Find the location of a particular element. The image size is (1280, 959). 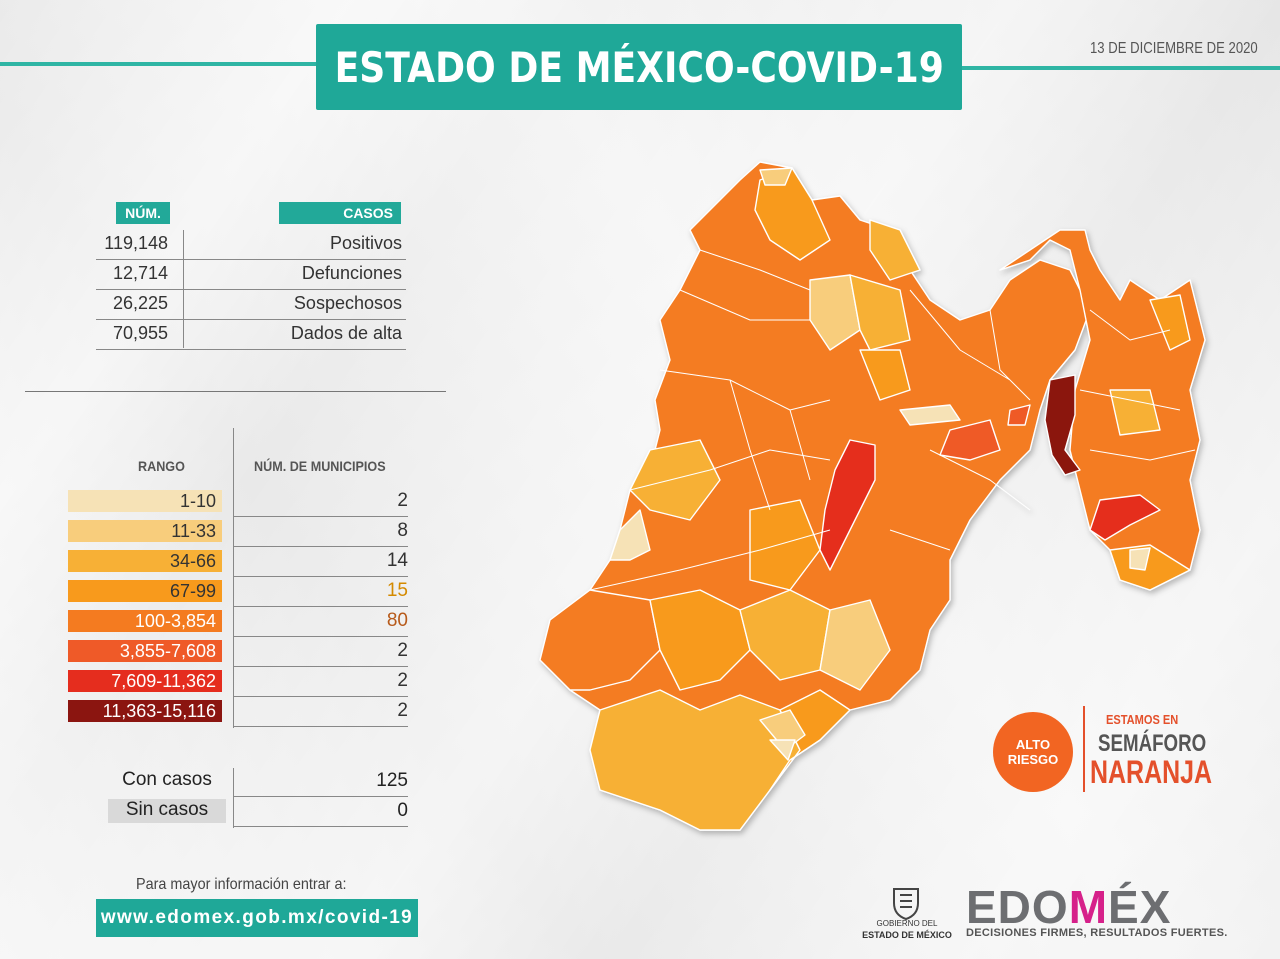

info-text: Para mayor información entrar a: is located at coordinates (241, 884).